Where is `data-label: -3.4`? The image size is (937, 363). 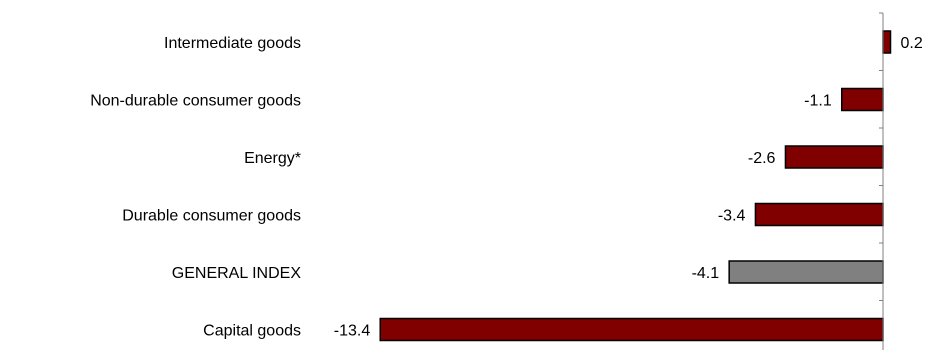
data-label: -3.4 is located at coordinates (732, 216).